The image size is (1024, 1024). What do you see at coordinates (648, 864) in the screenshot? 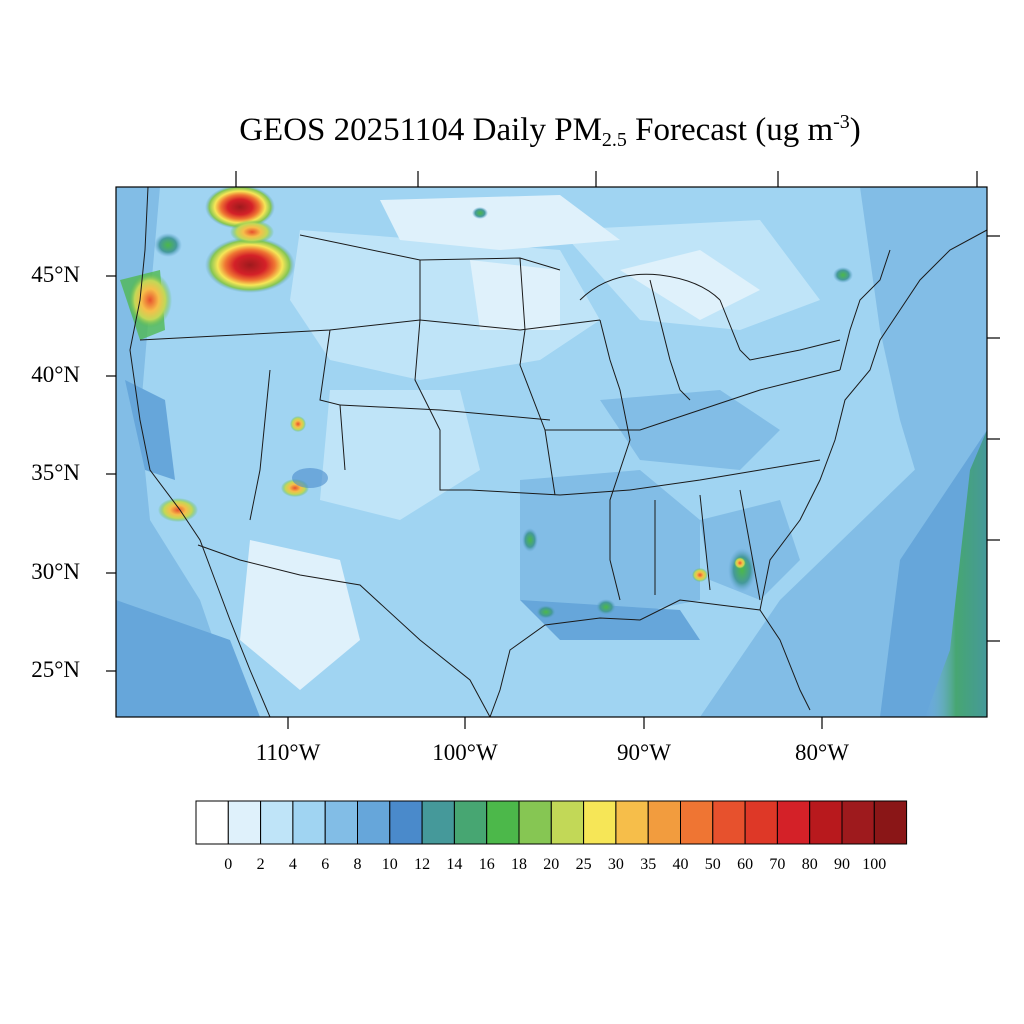
I see `colorbar-label: 35` at bounding box center [648, 864].